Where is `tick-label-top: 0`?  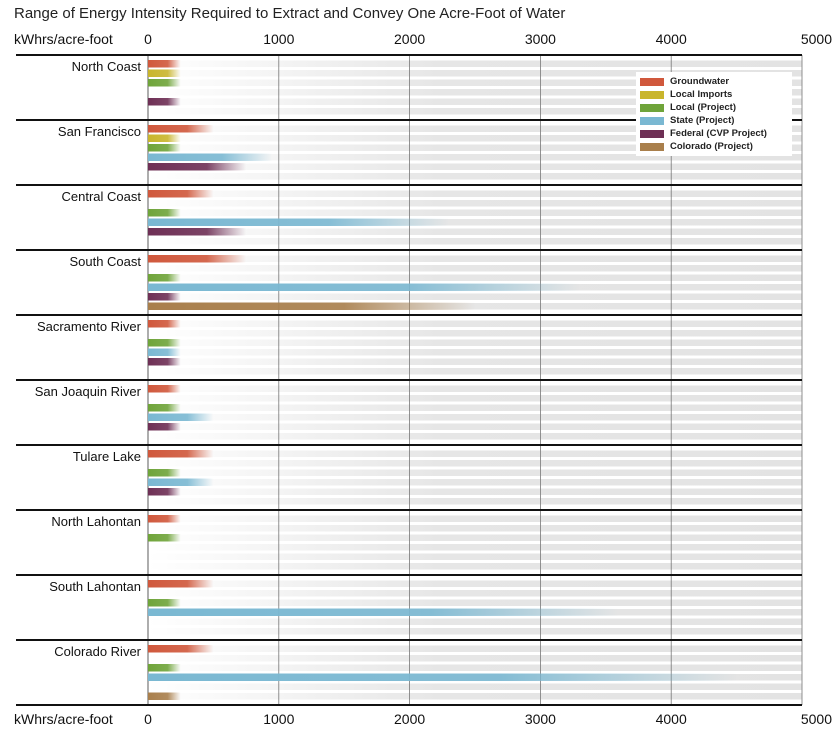
tick-label-top: 0 is located at coordinates (148, 39).